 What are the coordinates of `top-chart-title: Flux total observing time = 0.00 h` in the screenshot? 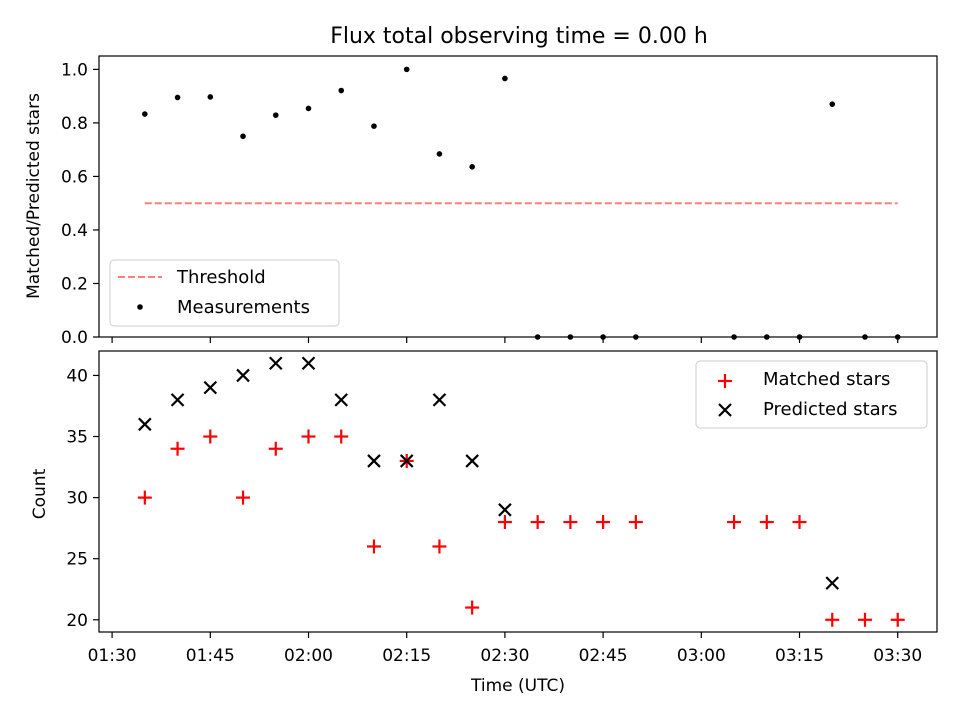 It's located at (519, 36).